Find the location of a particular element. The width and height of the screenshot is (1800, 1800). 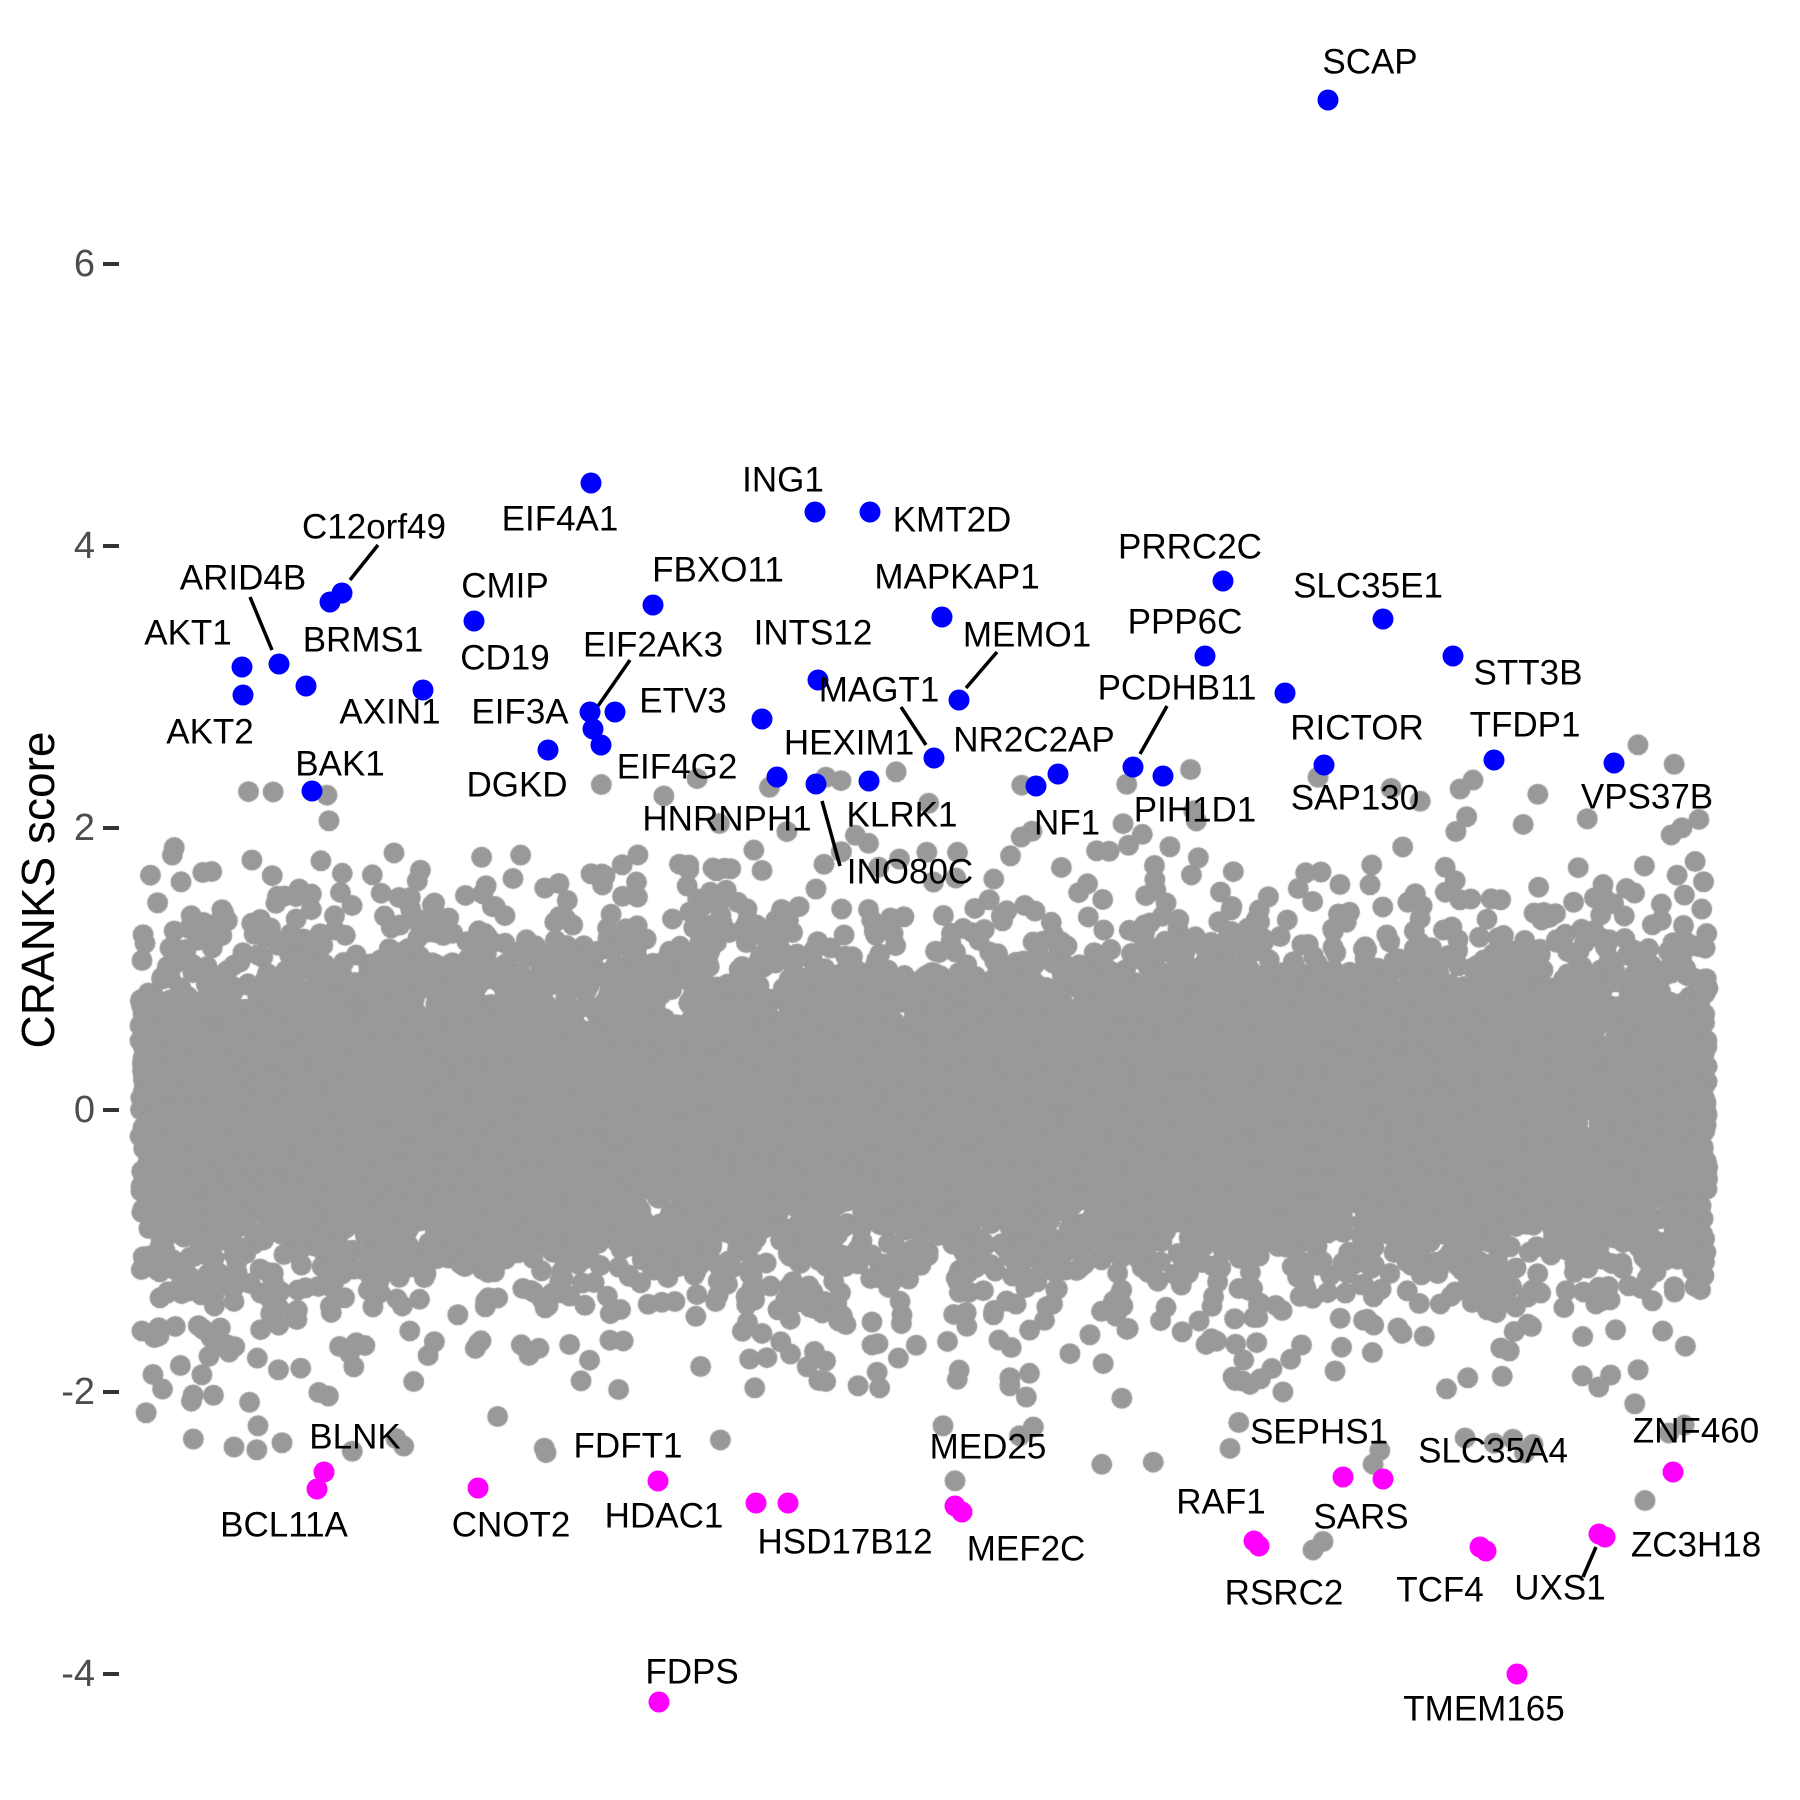

gene-point-AKT1 is located at coordinates (242, 667).